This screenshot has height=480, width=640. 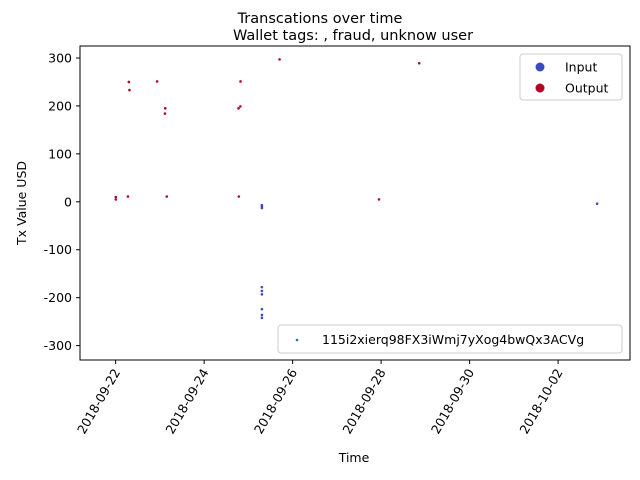 What do you see at coordinates (540, 88) in the screenshot?
I see `legend-output-marker` at bounding box center [540, 88].